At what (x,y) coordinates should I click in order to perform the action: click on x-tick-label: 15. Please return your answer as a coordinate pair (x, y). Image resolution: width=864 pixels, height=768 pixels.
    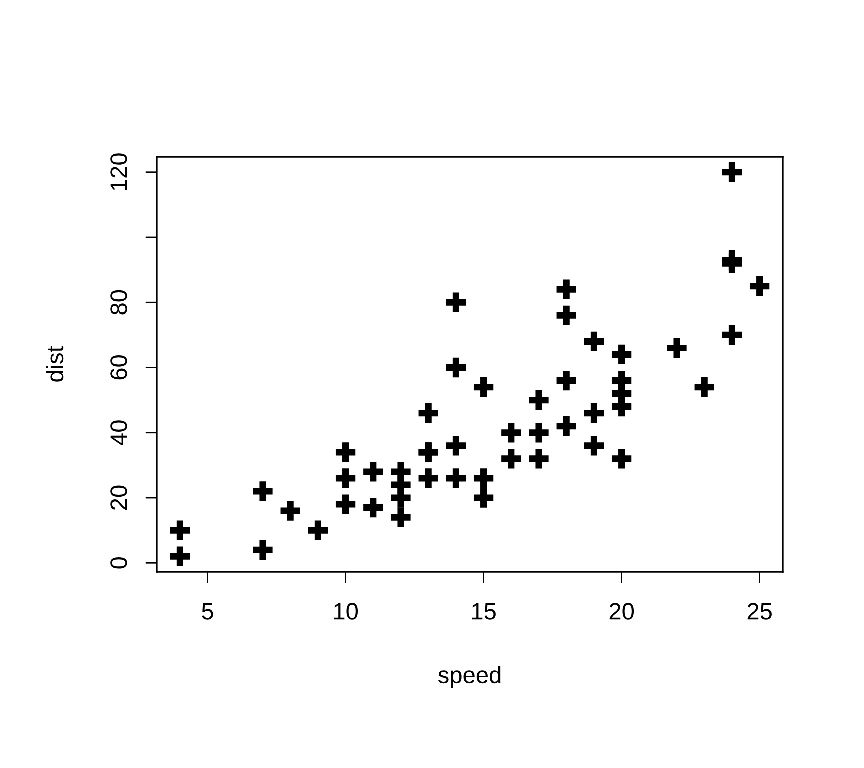
    Looking at the image, I should click on (484, 611).